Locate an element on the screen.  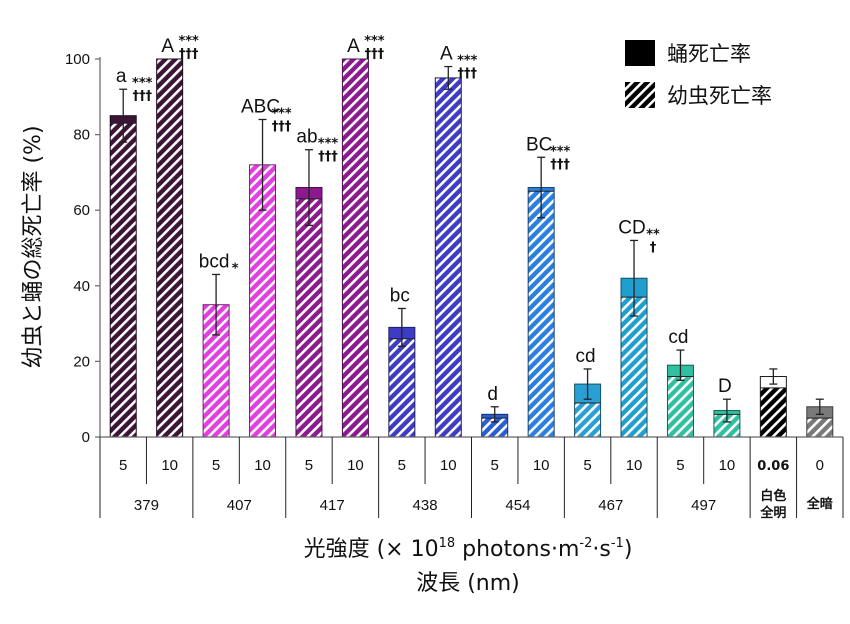
significance-letter: bc is located at coordinates (400, 295).